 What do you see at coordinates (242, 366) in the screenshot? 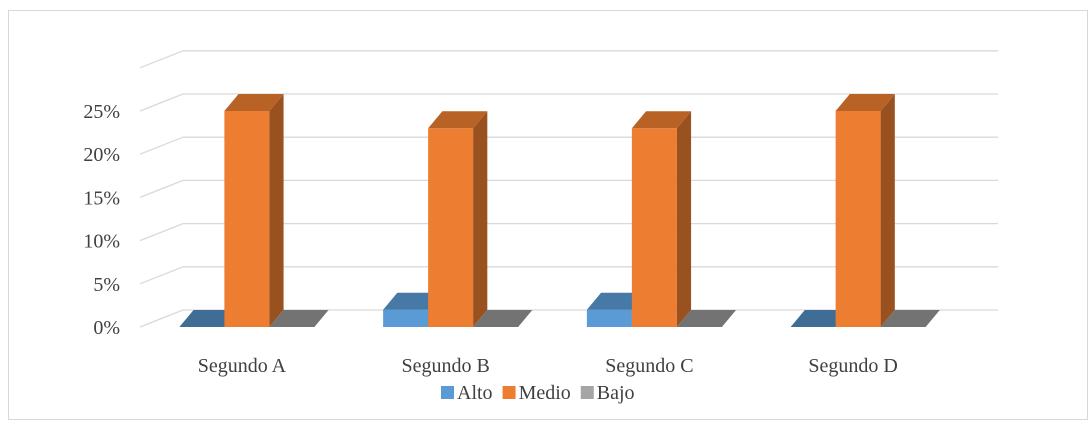
I see `x-category-label: Segundo A` at bounding box center [242, 366].